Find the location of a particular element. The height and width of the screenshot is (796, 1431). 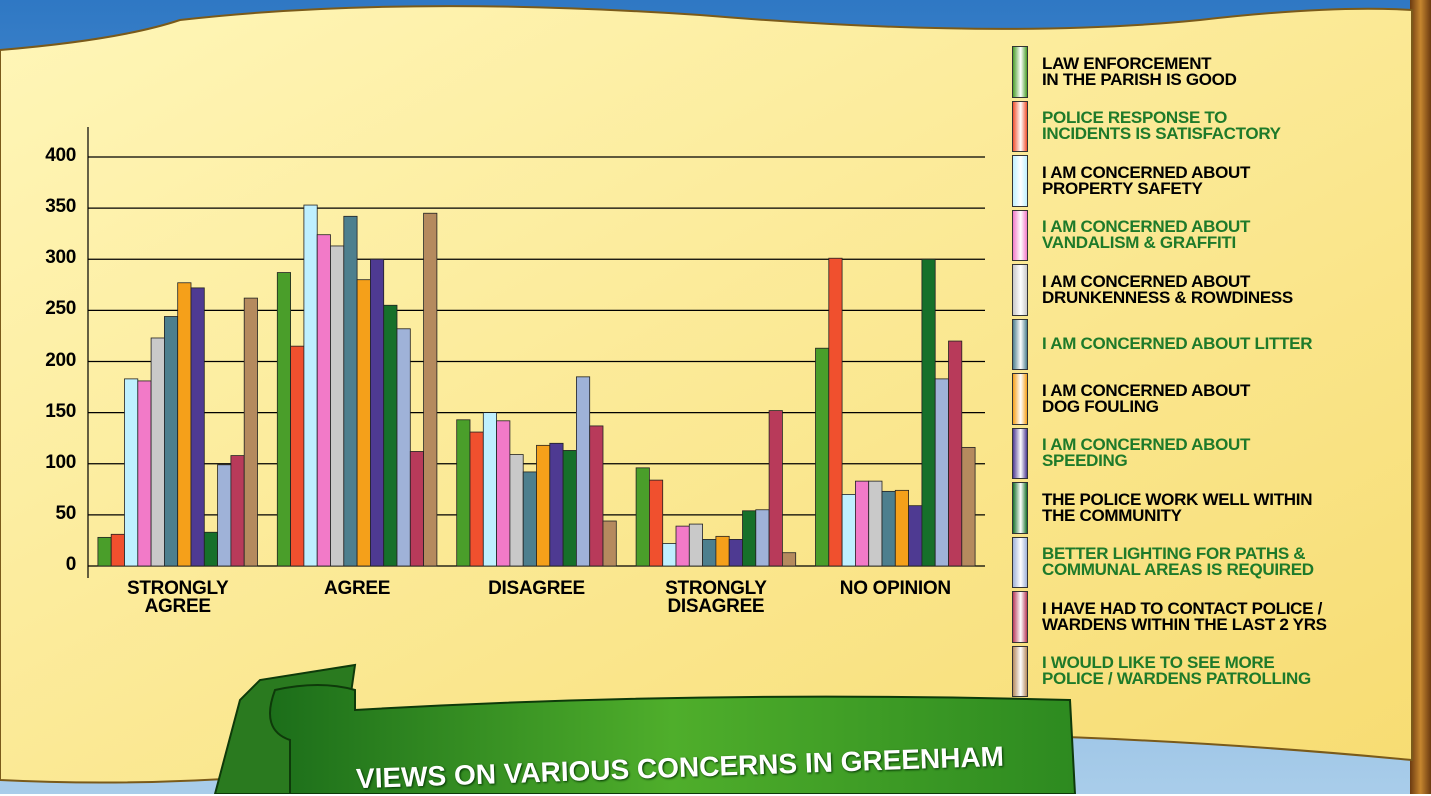

x-tick-label: DISAGREE is located at coordinates (536, 588).